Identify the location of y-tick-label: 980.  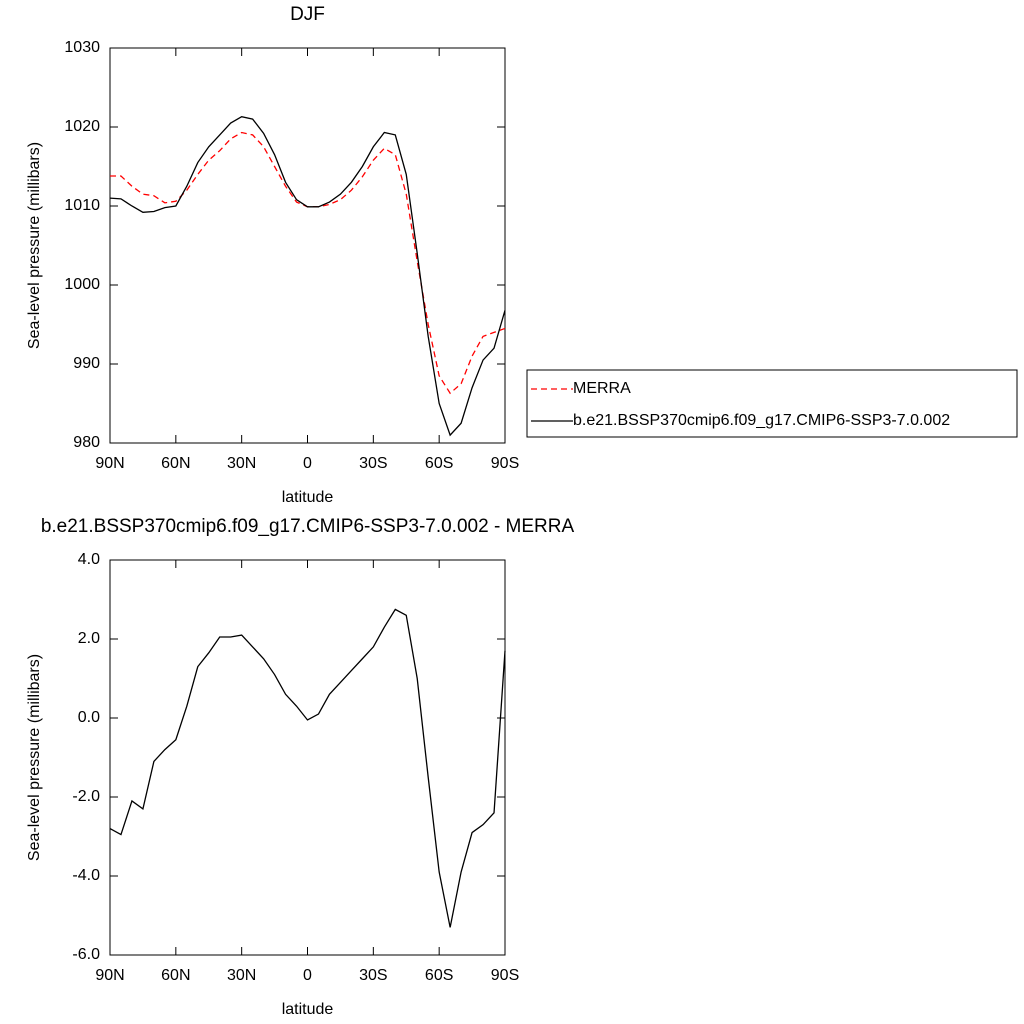
(86, 442).